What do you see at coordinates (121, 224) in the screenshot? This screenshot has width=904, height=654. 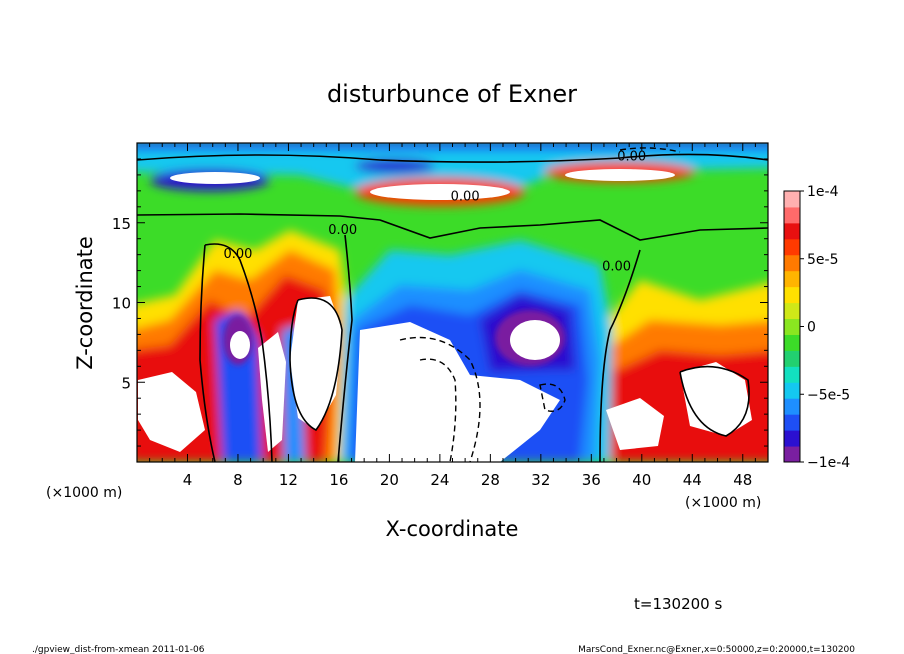 I see `y-tick-label: 15` at bounding box center [121, 224].